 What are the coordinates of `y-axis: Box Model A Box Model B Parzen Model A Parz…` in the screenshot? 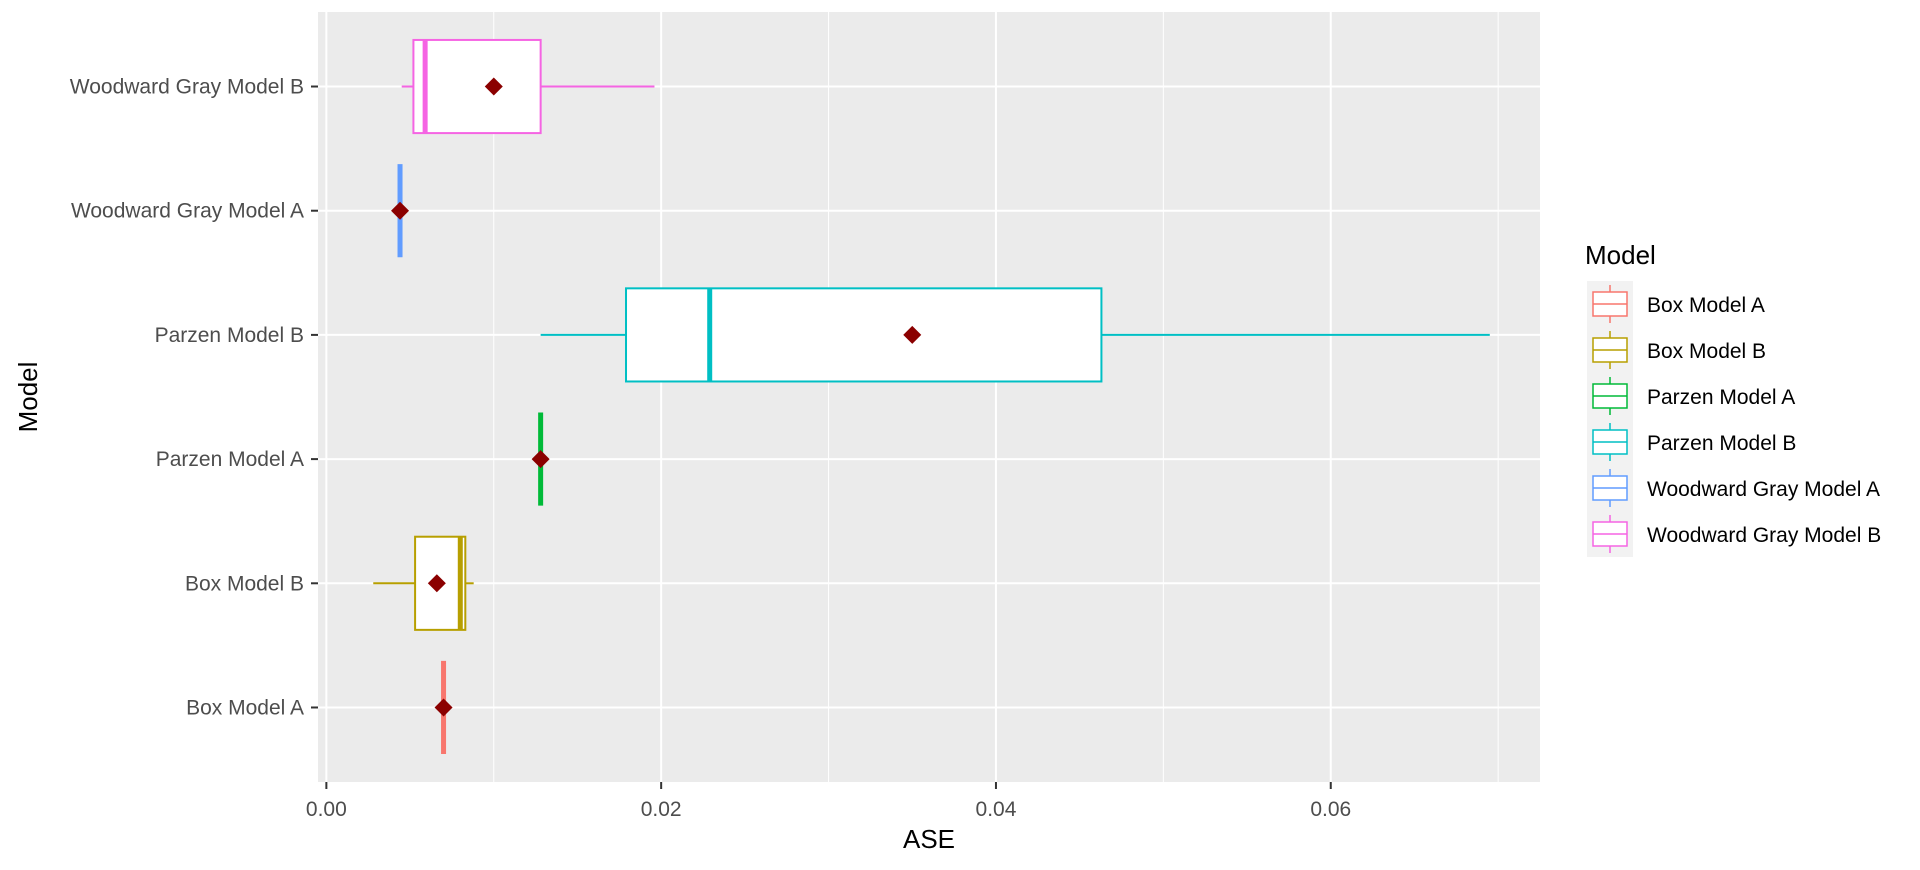 It's located at (194, 397).